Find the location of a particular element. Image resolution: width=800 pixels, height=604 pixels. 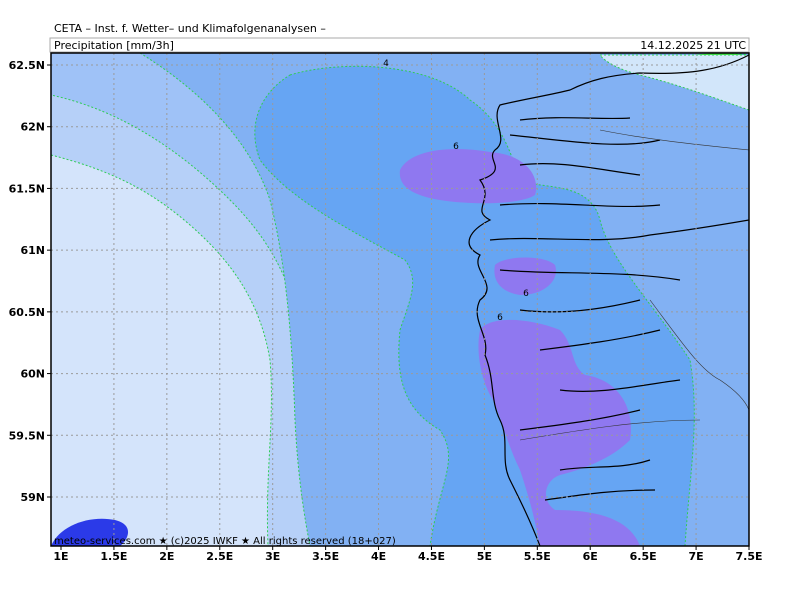

y-tick-label: 62N is located at coordinates (32, 127).